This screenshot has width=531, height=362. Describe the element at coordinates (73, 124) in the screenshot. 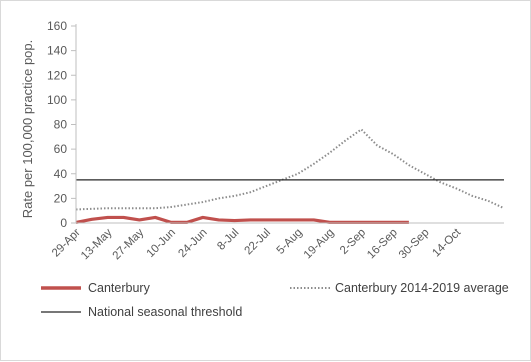

I see `gridlines` at that location.